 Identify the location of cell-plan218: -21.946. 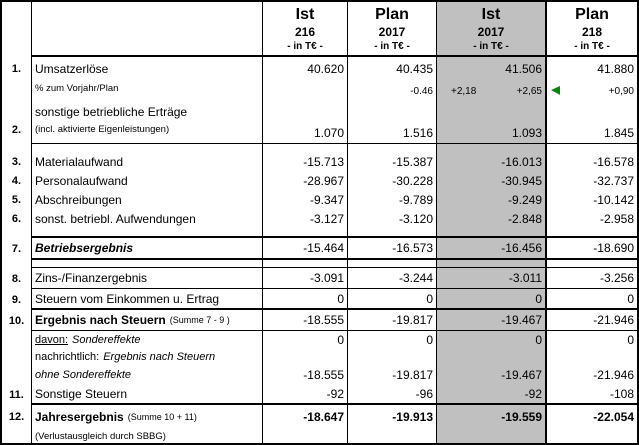
(613, 374).